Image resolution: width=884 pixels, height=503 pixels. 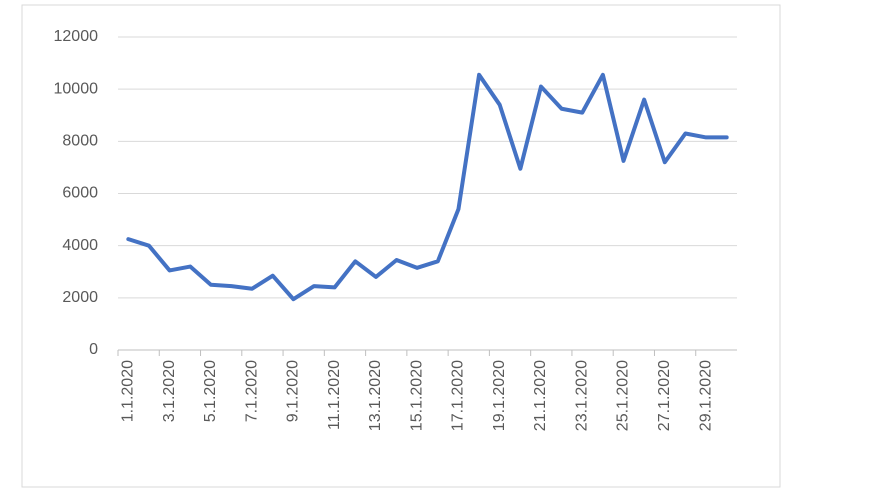 I want to click on x-tick-label: 1.1.2020, so click(x=128, y=391).